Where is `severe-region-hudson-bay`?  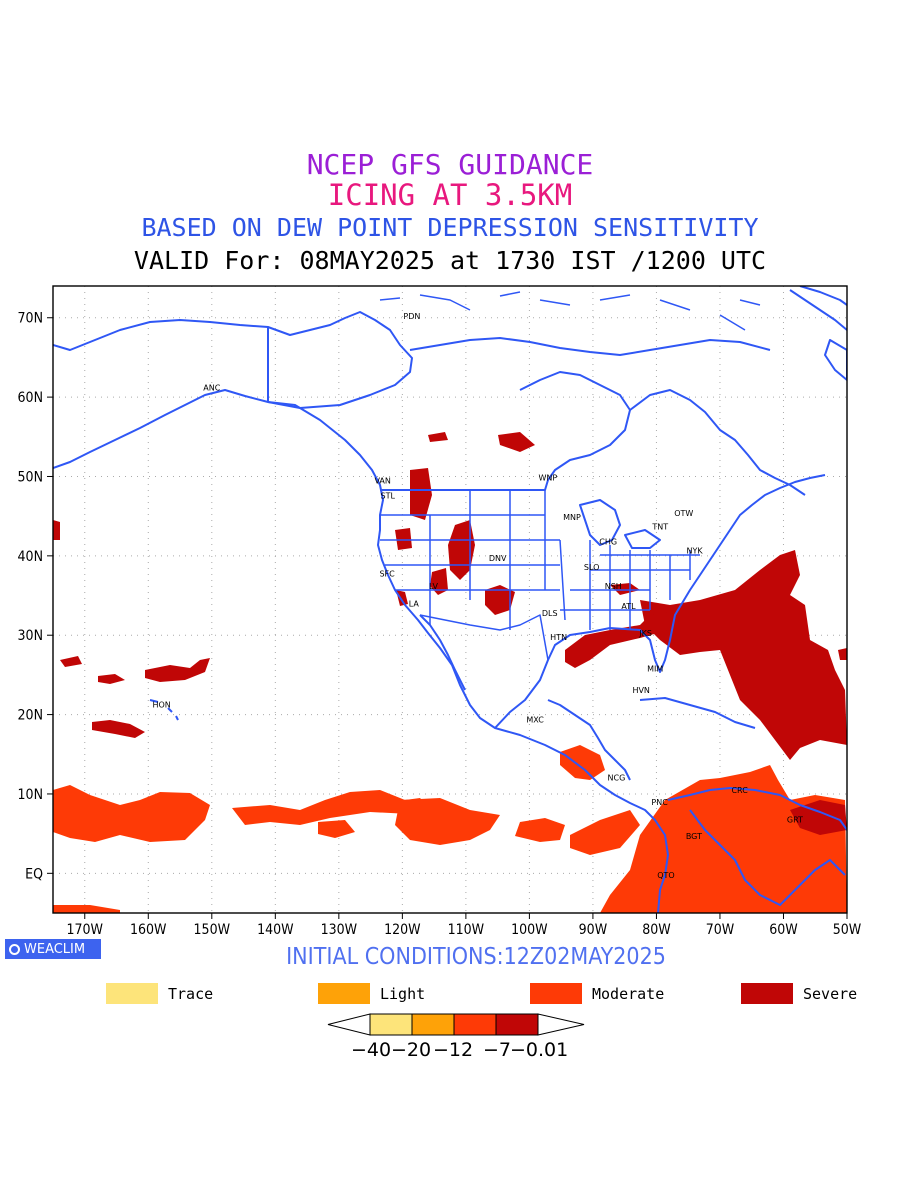
severe-region-hudson-bay is located at coordinates (516, 442).